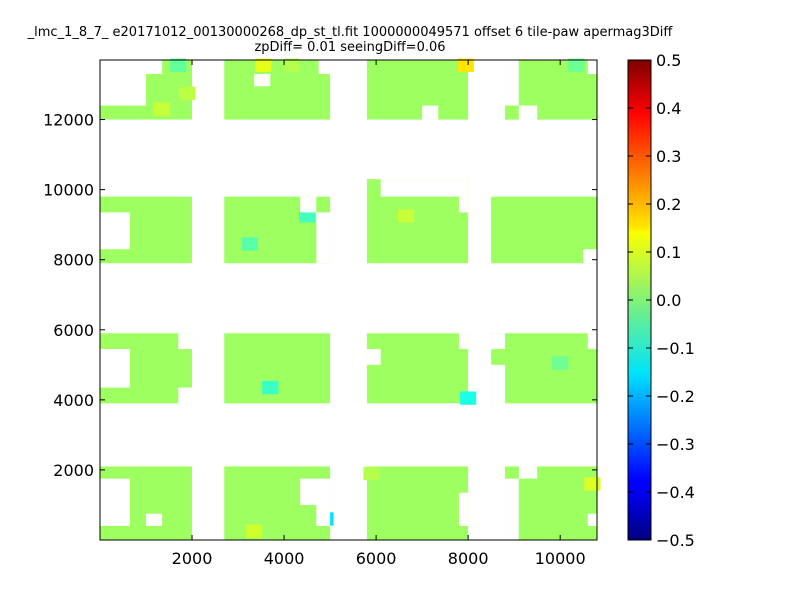 Image resolution: width=800 pixels, height=600 pixels. What do you see at coordinates (560, 558) in the screenshot?
I see `x-tick-label: 10000` at bounding box center [560, 558].